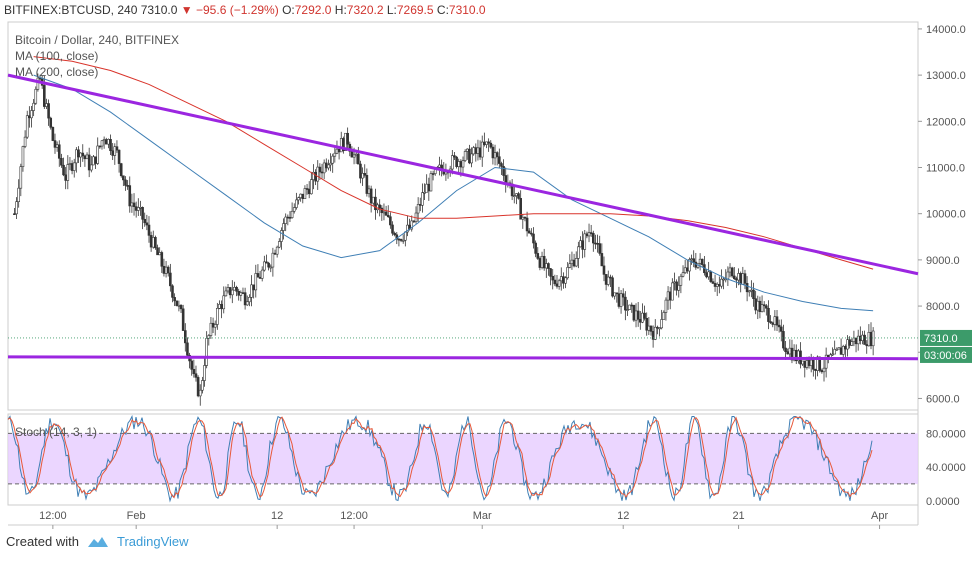  What do you see at coordinates (186, 10) in the screenshot?
I see `change-down-icon: ▼` at bounding box center [186, 10].